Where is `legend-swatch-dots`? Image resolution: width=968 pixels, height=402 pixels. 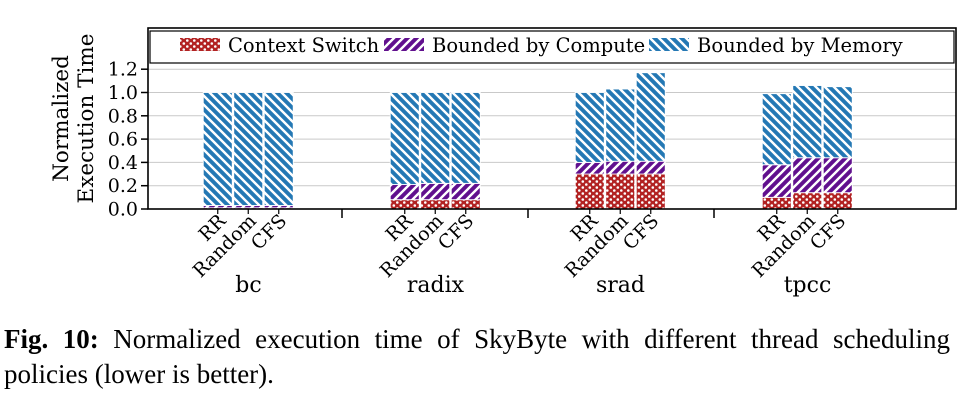
legend-swatch-dots is located at coordinates (200, 44).